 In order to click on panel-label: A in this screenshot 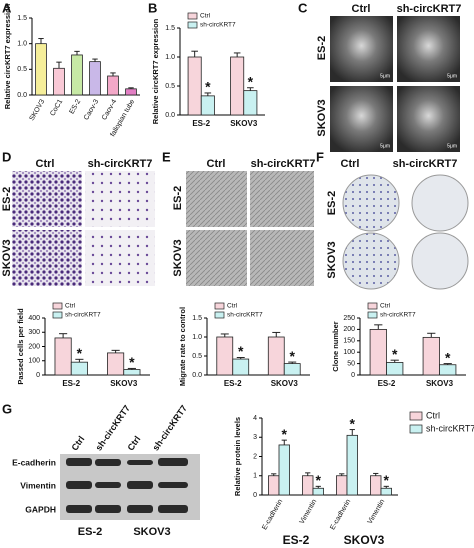, I will do `click(7, 7)`.